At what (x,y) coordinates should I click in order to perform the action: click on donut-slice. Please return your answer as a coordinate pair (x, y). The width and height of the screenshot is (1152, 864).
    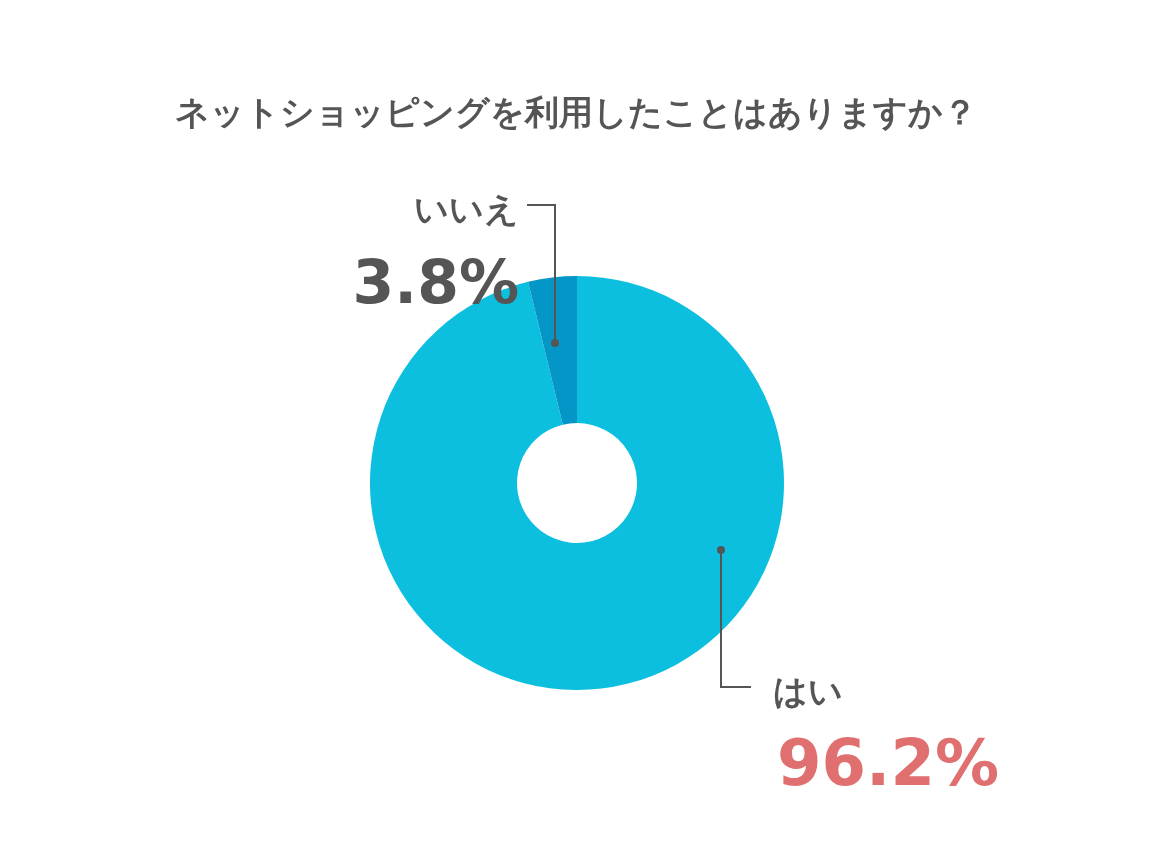
    Looking at the image, I should click on (552, 350).